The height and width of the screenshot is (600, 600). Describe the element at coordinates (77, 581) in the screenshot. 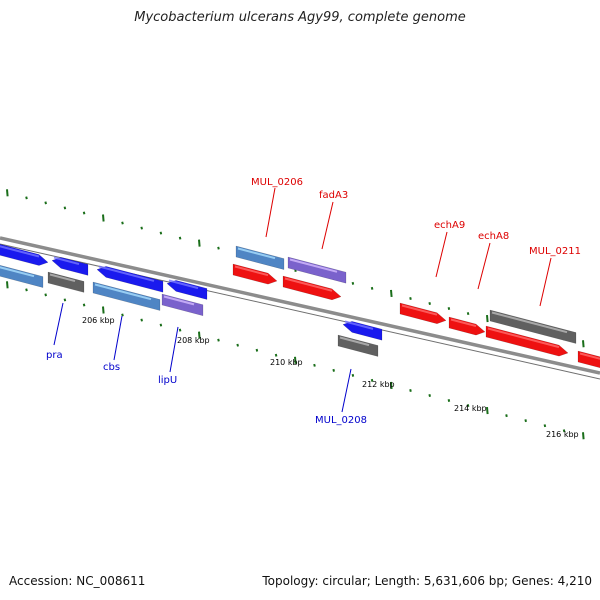

I see `accession-text: Accession: NC_008611` at that location.